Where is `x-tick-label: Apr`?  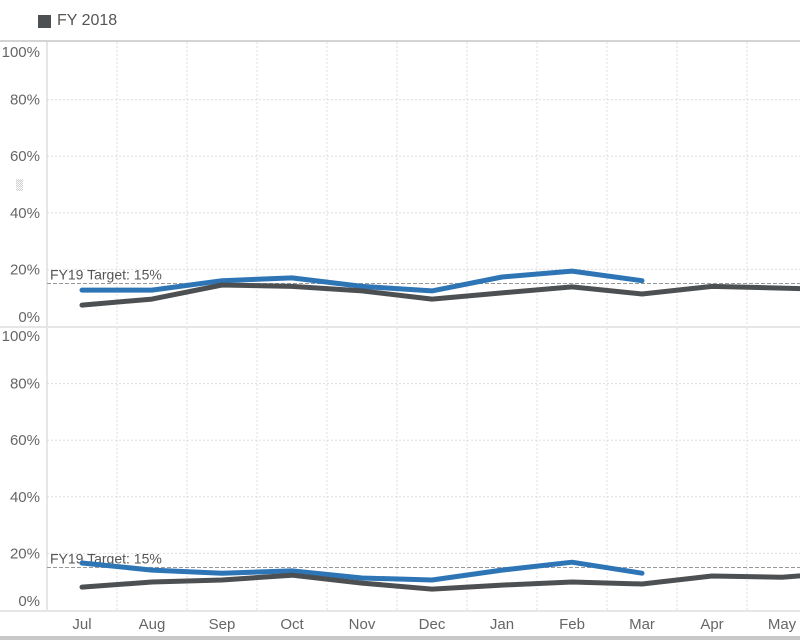 x-tick-label: Apr is located at coordinates (711, 624).